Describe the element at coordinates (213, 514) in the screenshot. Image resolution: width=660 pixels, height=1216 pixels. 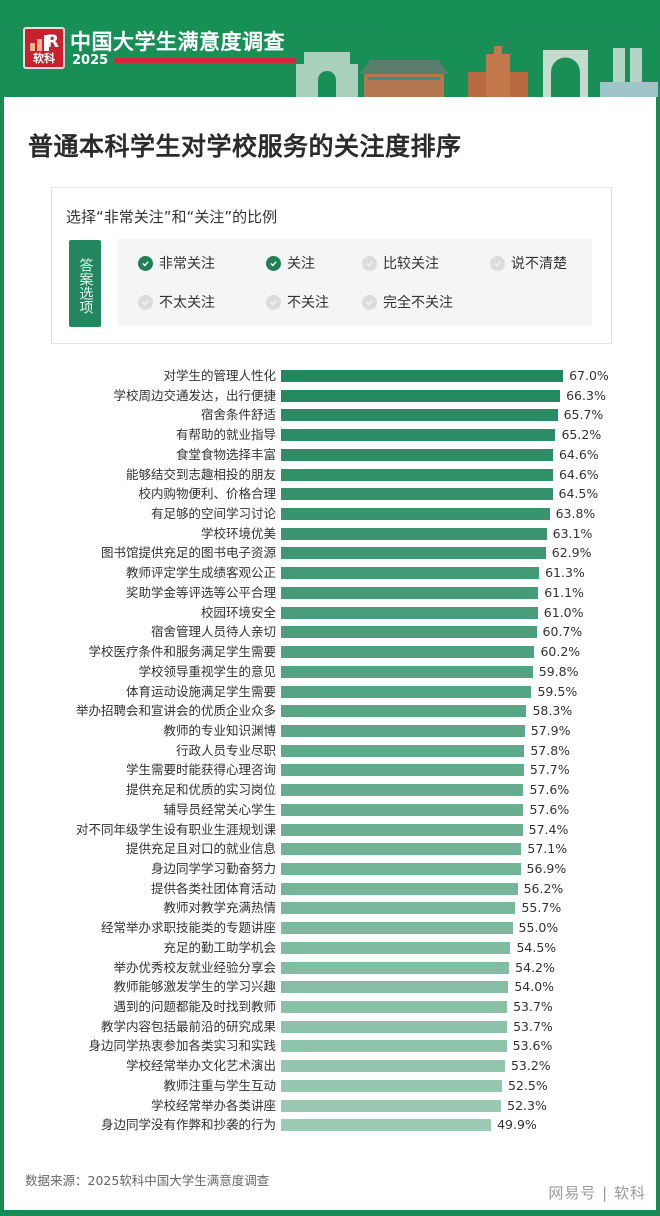
I see `bar-label: 有足够的空间学习讨论` at that location.